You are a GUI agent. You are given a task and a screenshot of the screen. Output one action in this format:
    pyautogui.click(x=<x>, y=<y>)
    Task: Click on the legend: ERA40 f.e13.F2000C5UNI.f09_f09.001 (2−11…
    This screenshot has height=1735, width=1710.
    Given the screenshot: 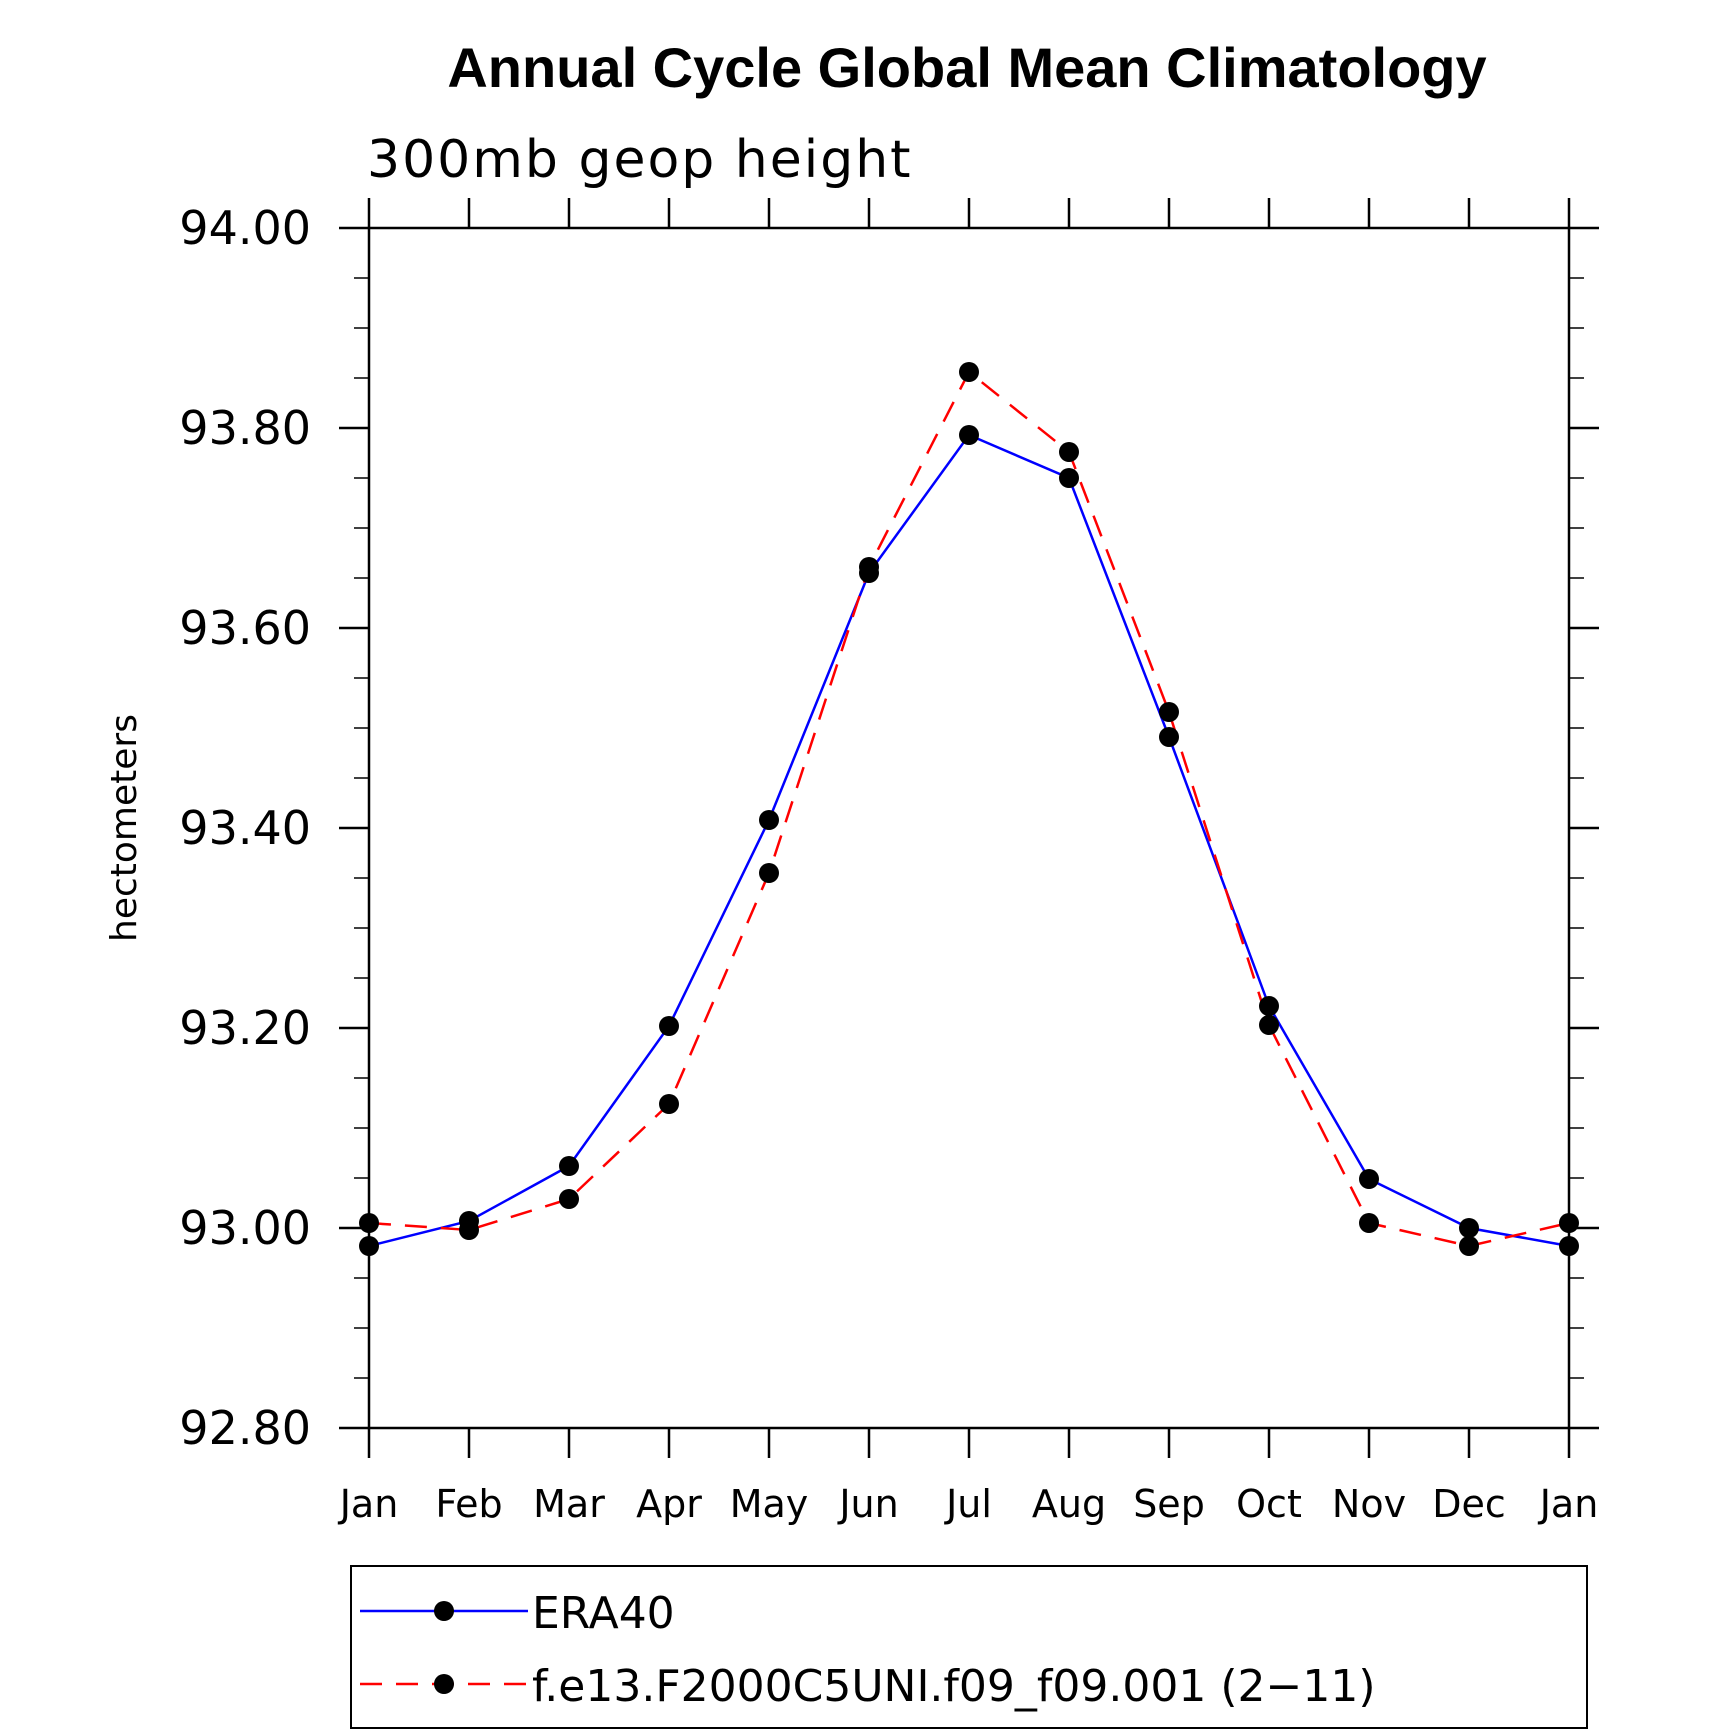 What is the action you would take?
    pyautogui.click(x=969, y=1647)
    